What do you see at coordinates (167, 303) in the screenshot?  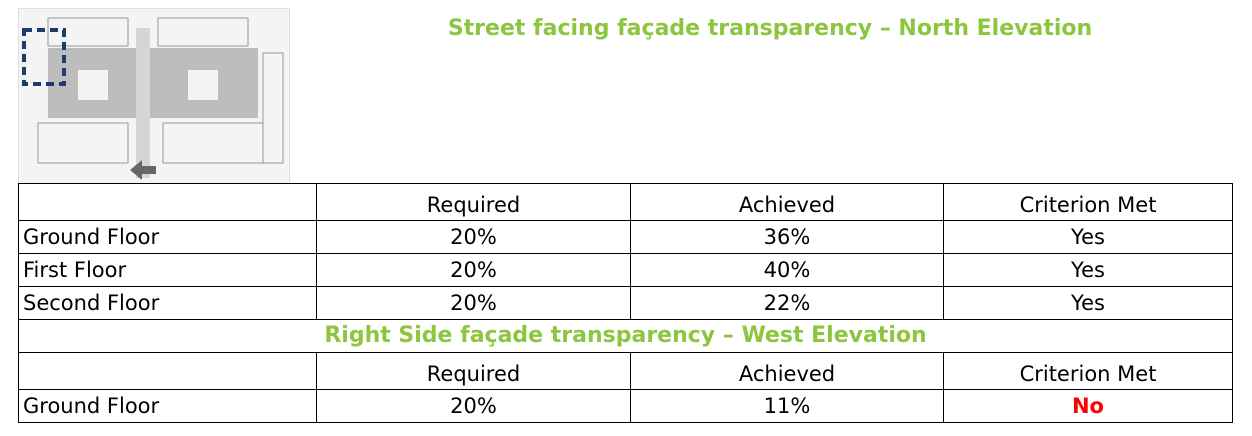 I see `row-label: Second Floor` at bounding box center [167, 303].